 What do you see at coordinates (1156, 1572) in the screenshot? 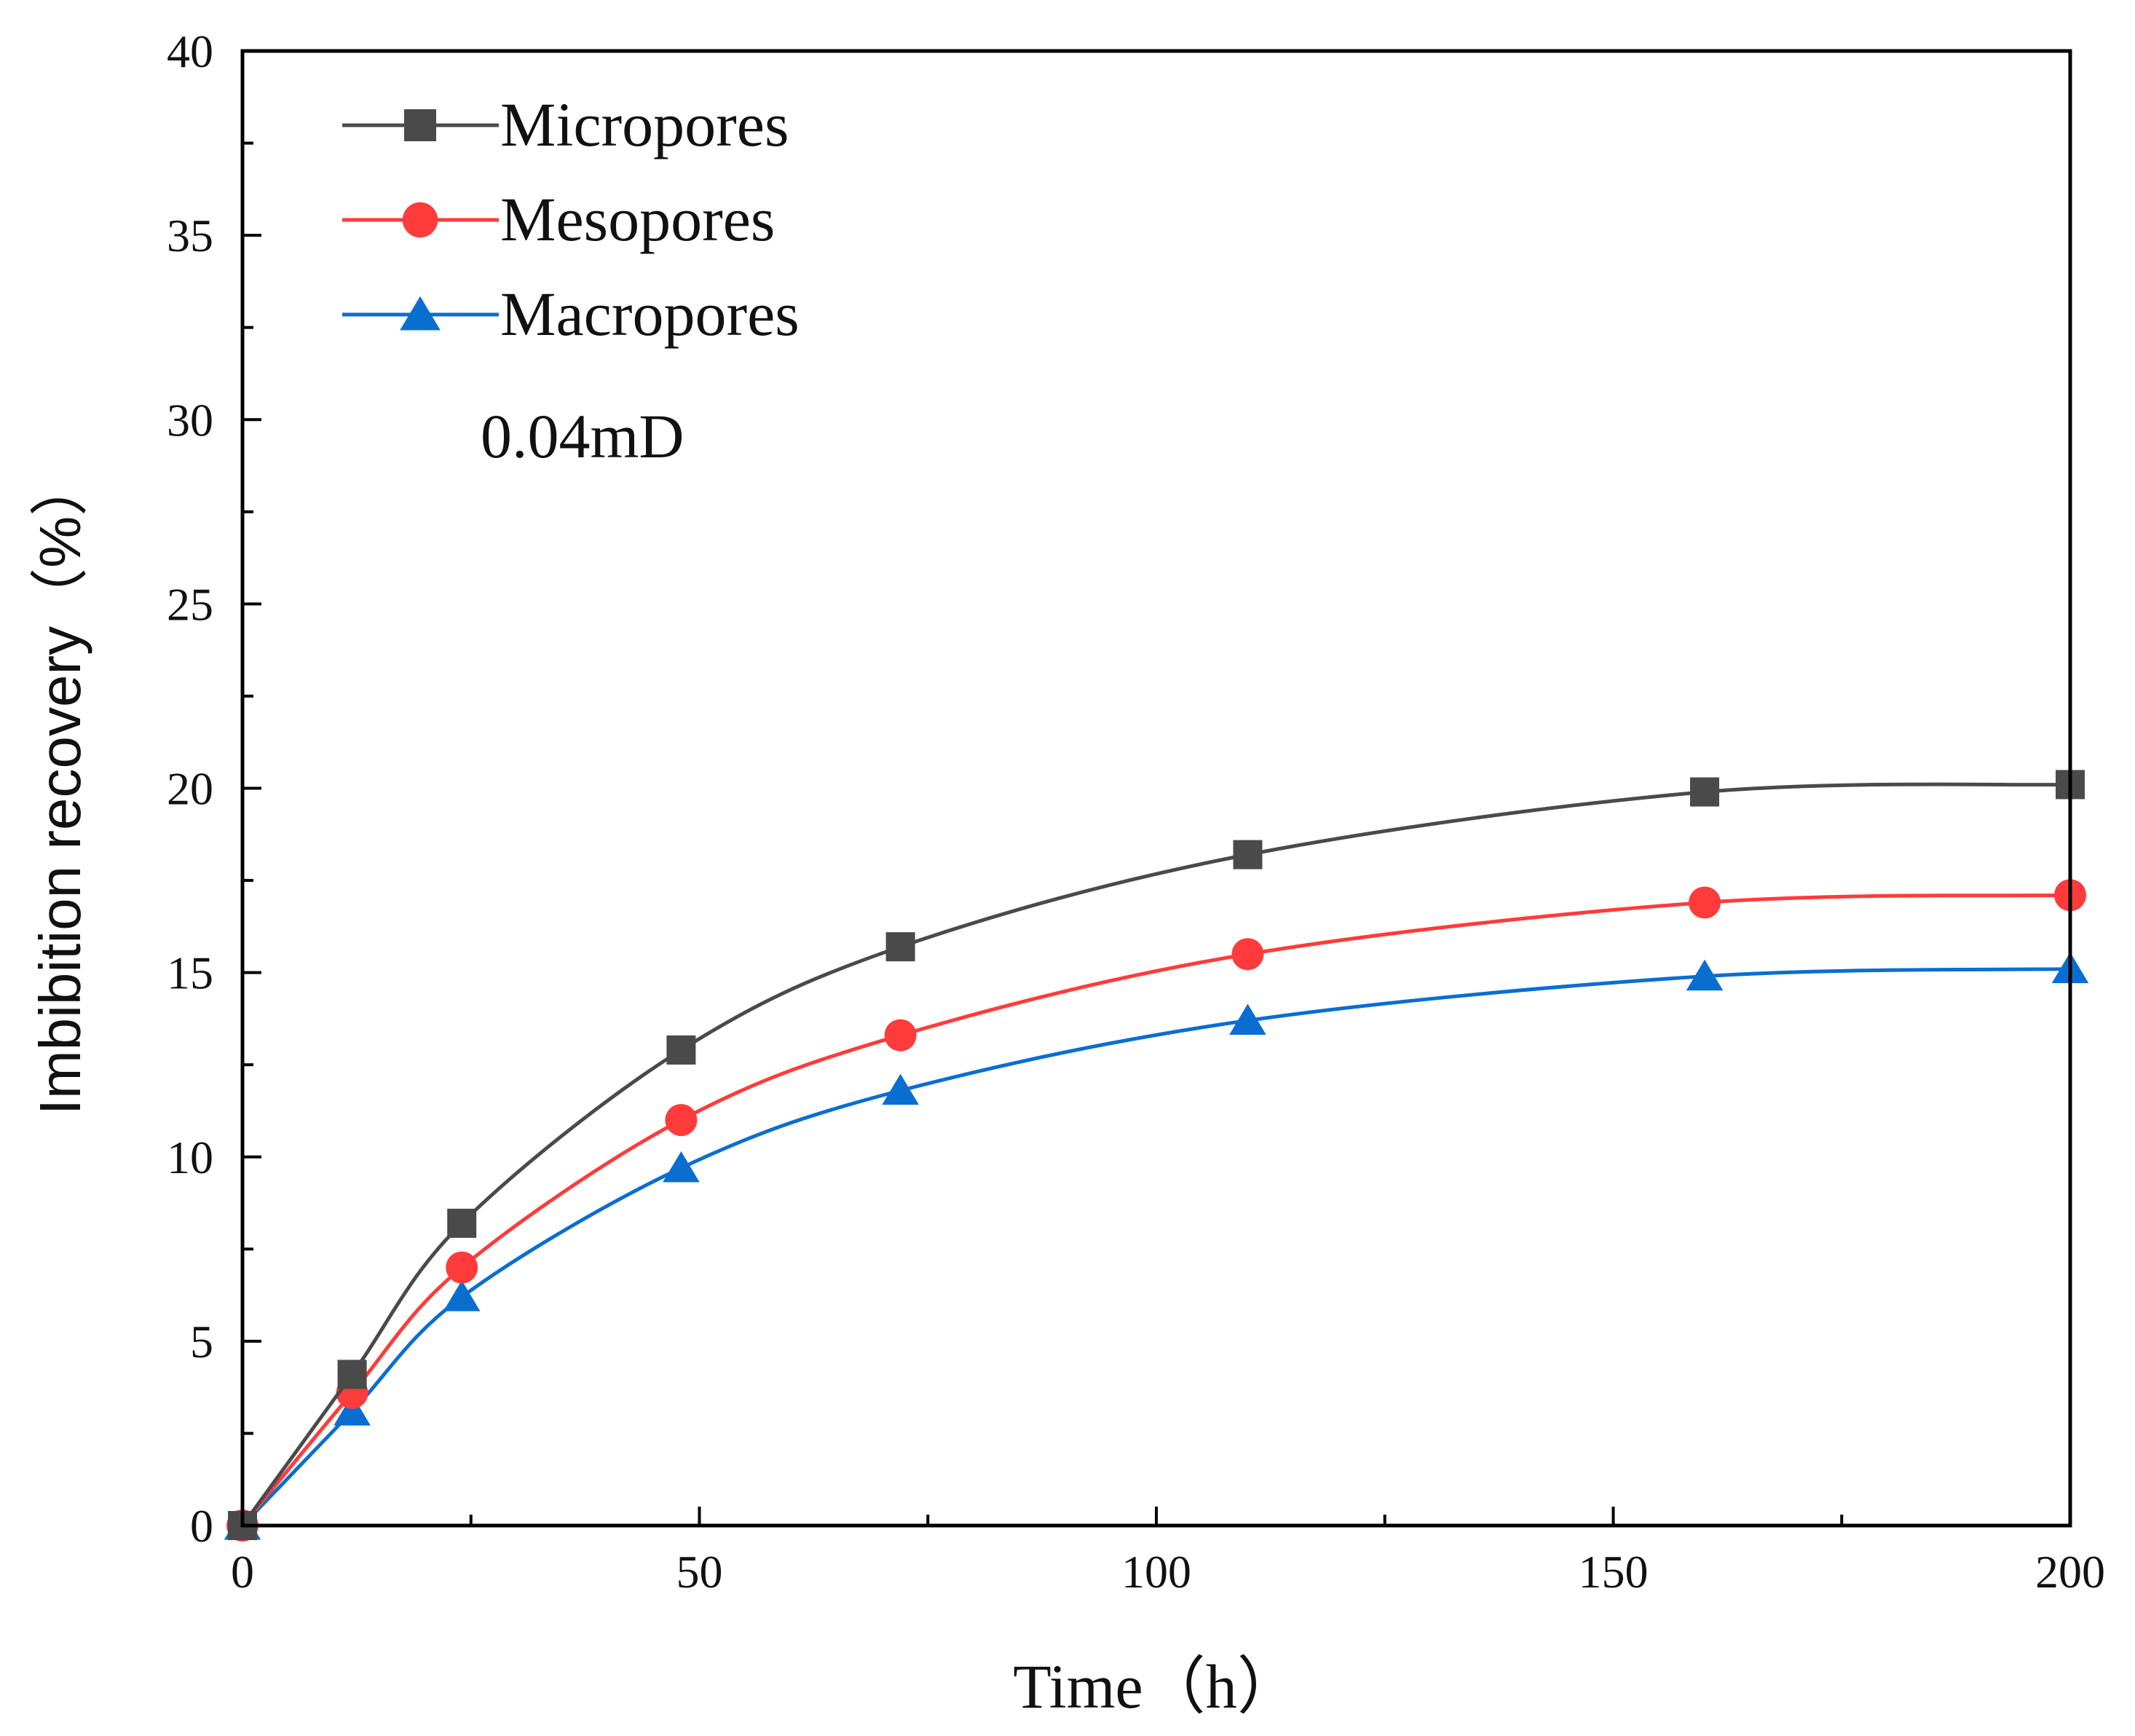
I see `x-tick-label: 100` at bounding box center [1156, 1572].